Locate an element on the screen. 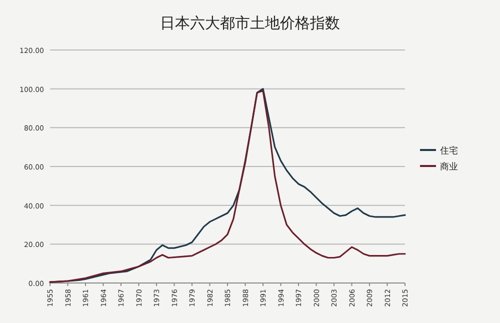 The height and width of the screenshot is (323, 500). chart-title: 日本六大都市土地价格指数 is located at coordinates (250, 23).